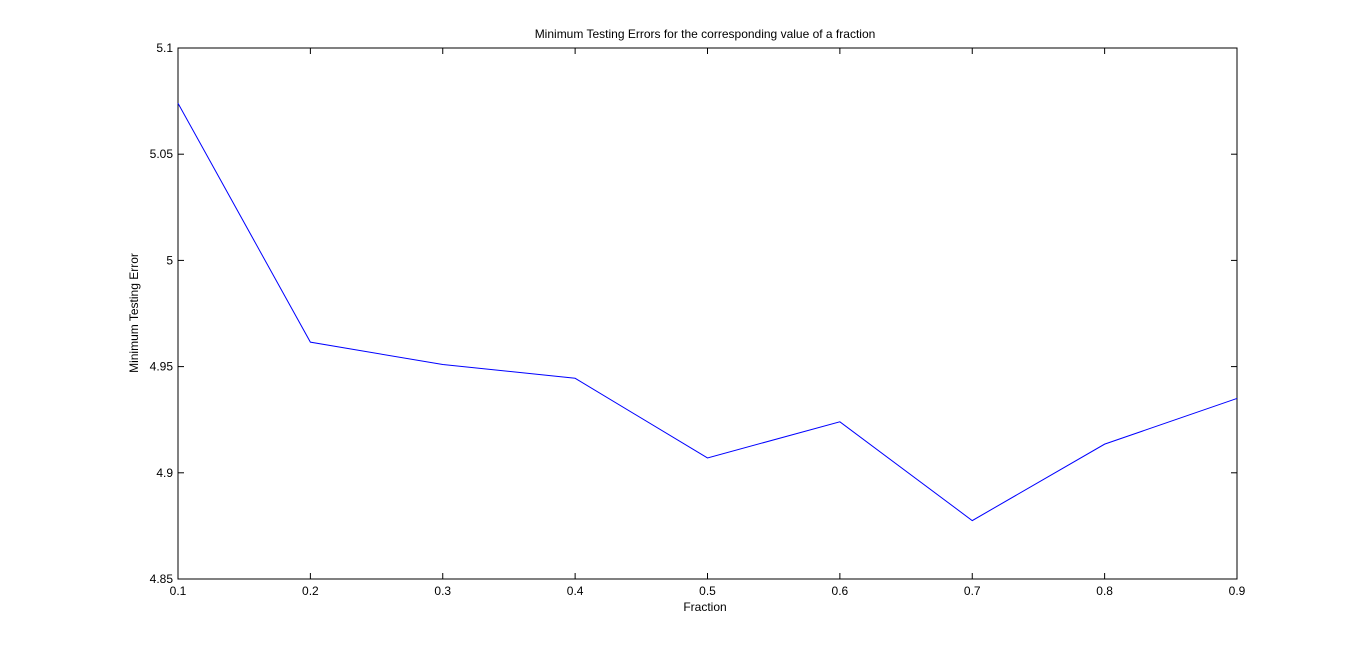  I want to click on x-tick-label: 0.8, so click(1104, 591).